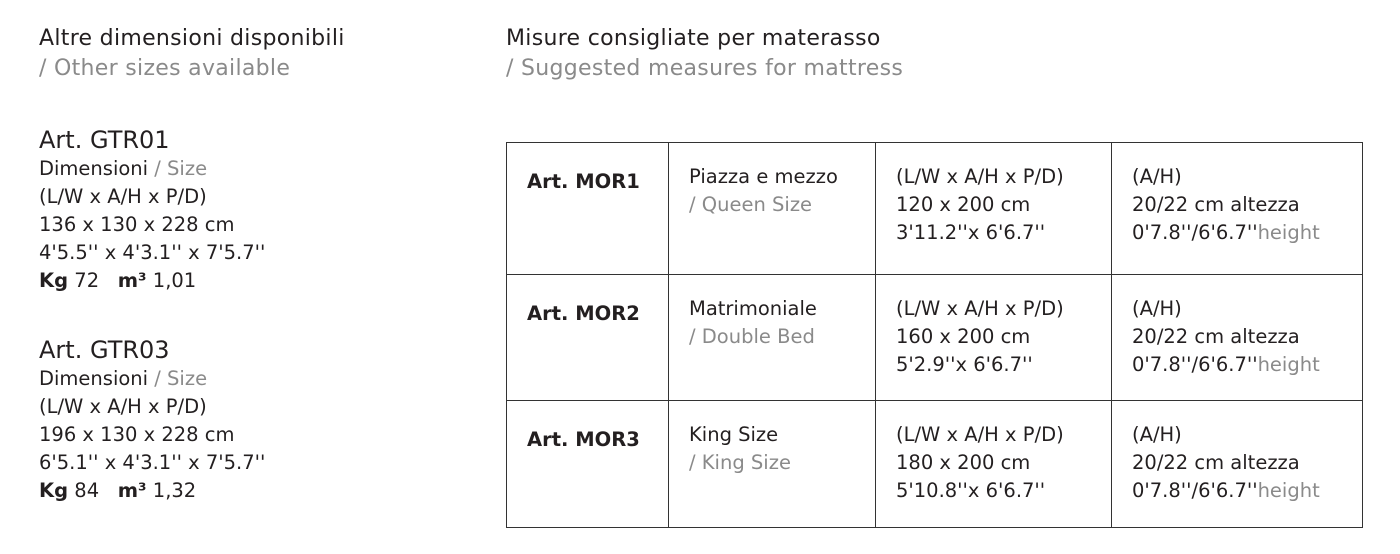 Image resolution: width=1400 pixels, height=554 pixels. Describe the element at coordinates (963, 204) in the screenshot. I see `dimensions-cm: 120 x 200 cm` at that location.